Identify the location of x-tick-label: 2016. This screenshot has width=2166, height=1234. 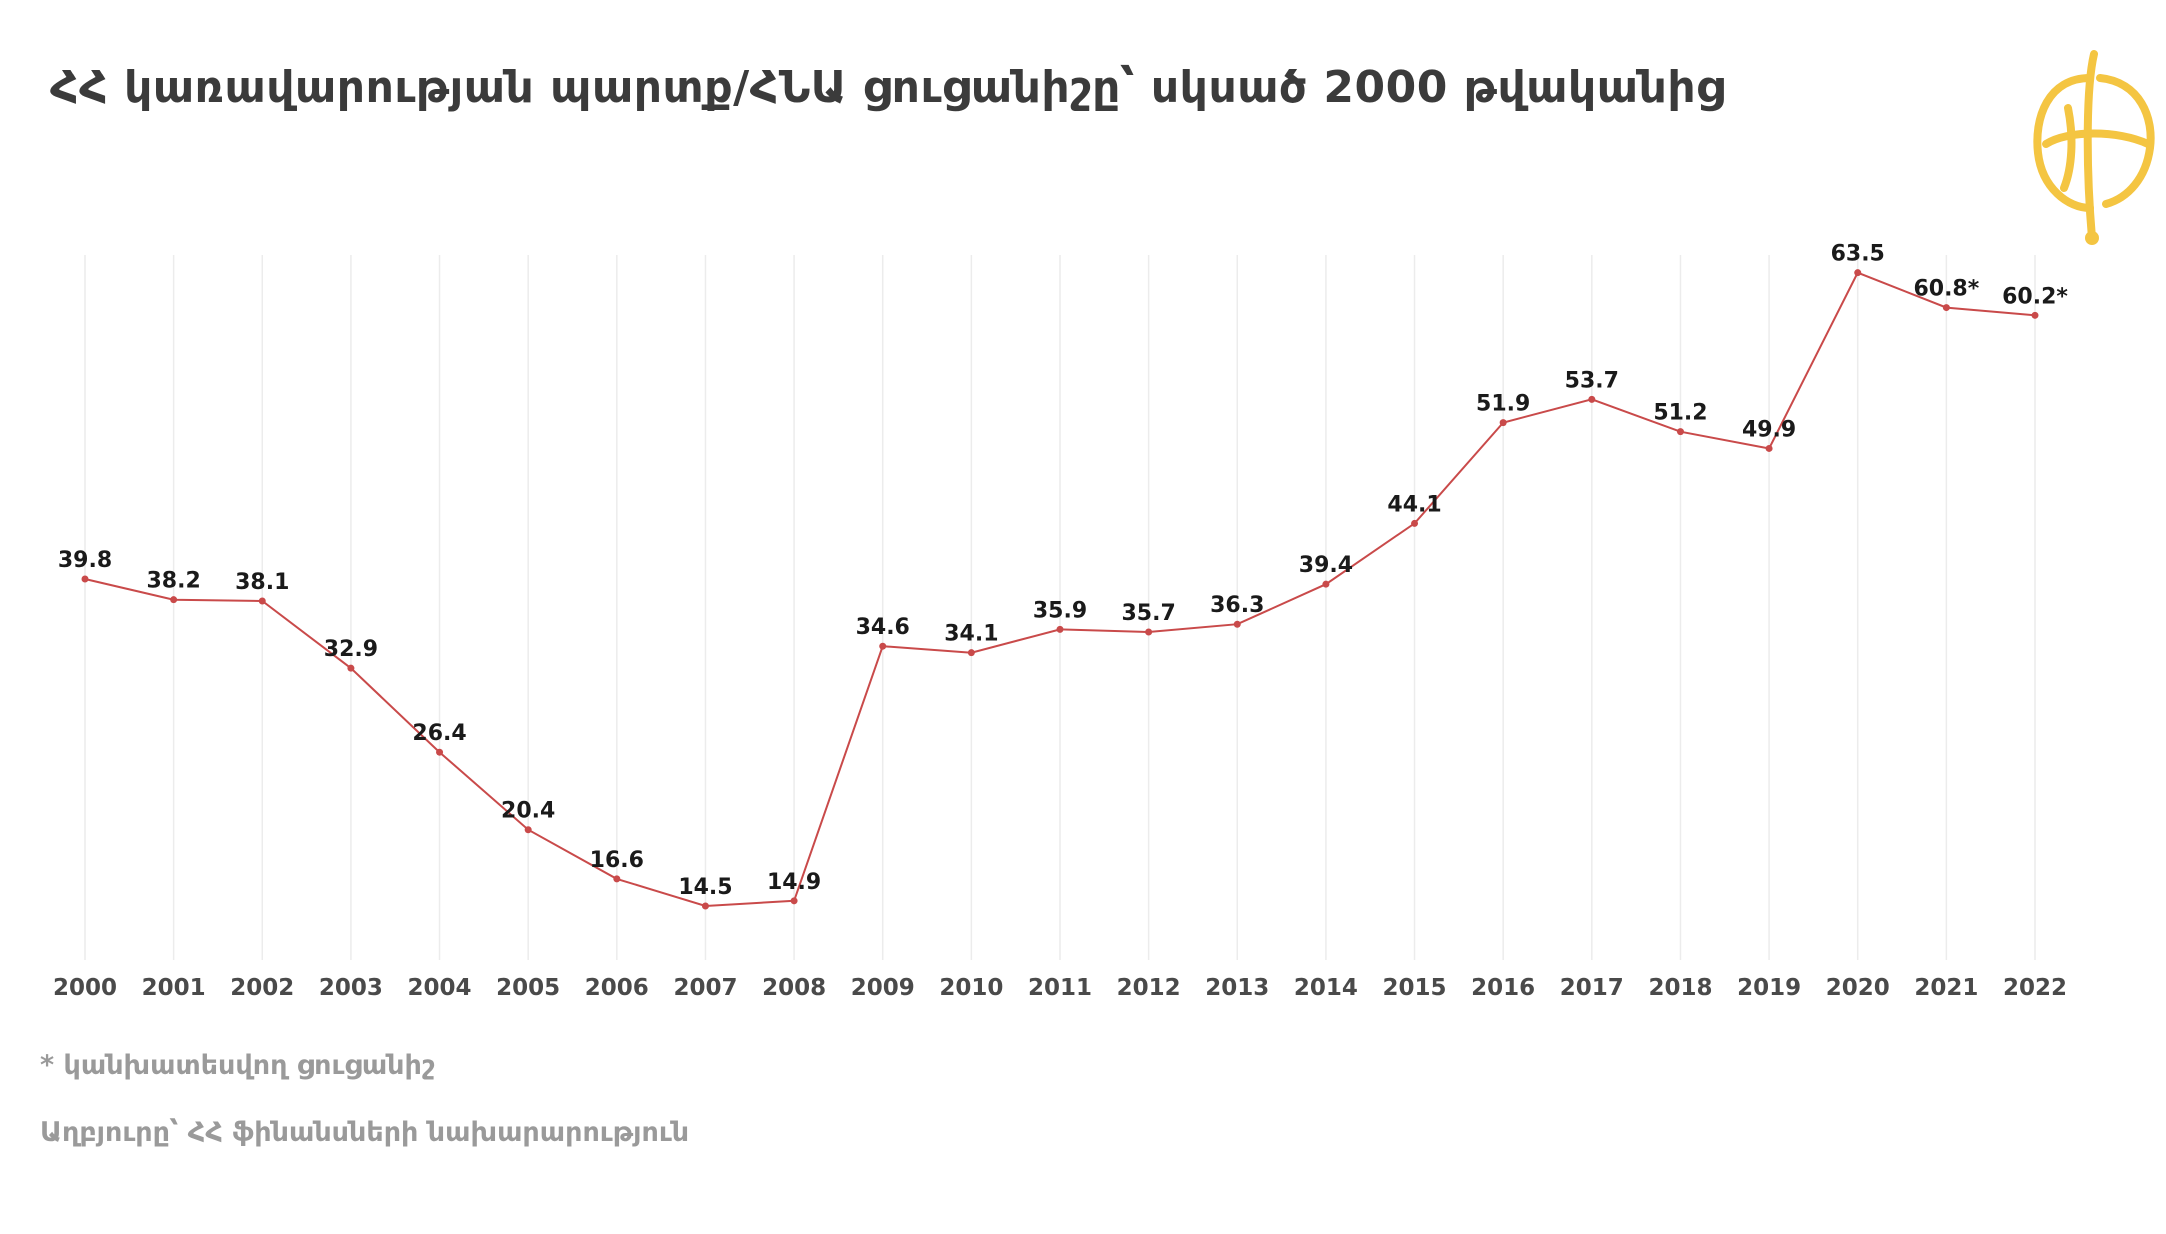
(1503, 988).